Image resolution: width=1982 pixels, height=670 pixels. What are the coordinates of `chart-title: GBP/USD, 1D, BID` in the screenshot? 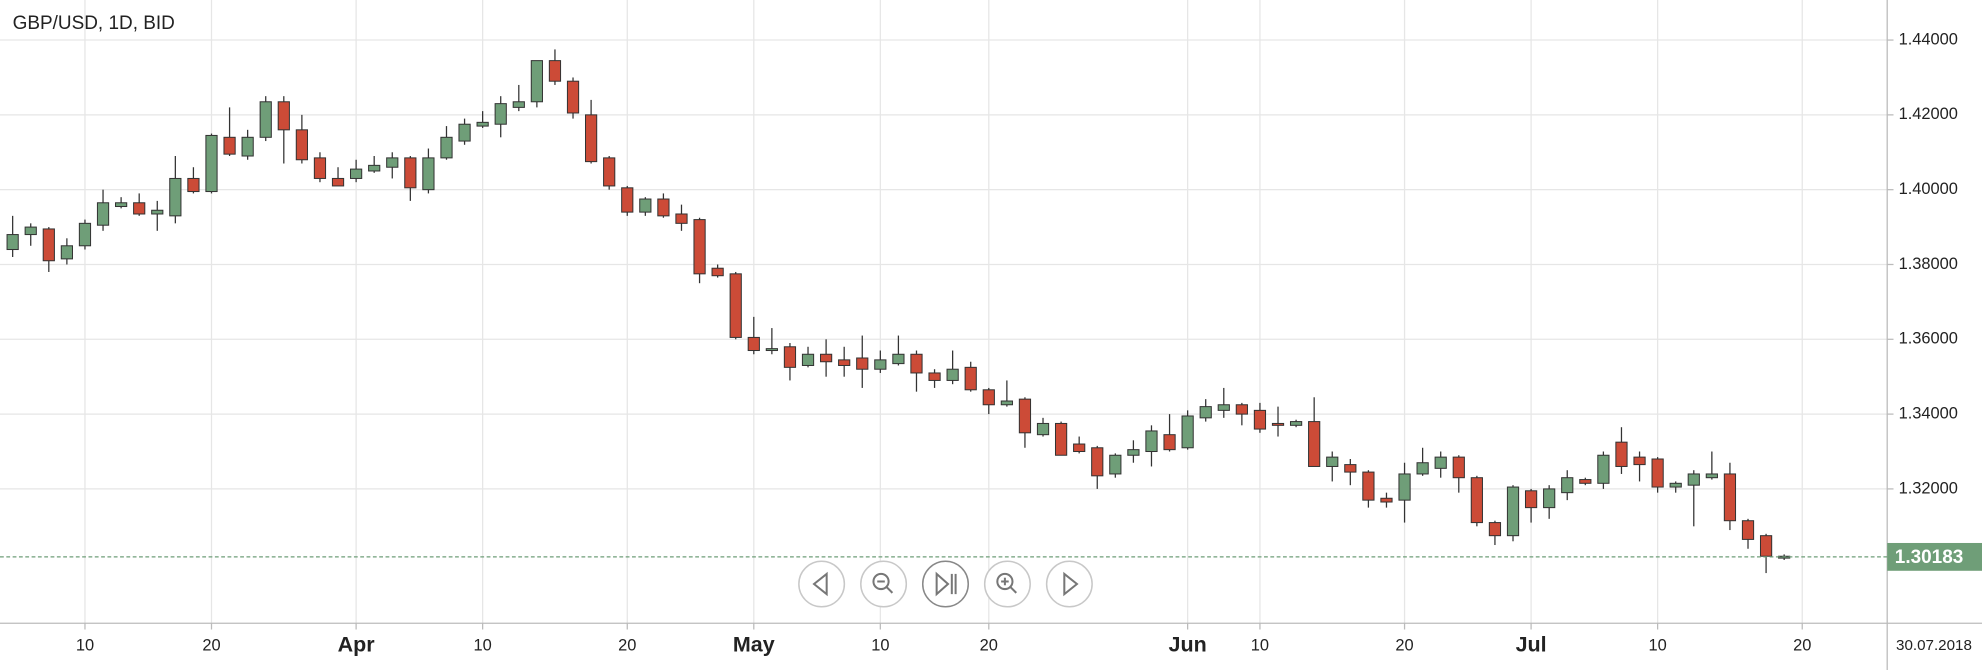 It's located at (94, 23).